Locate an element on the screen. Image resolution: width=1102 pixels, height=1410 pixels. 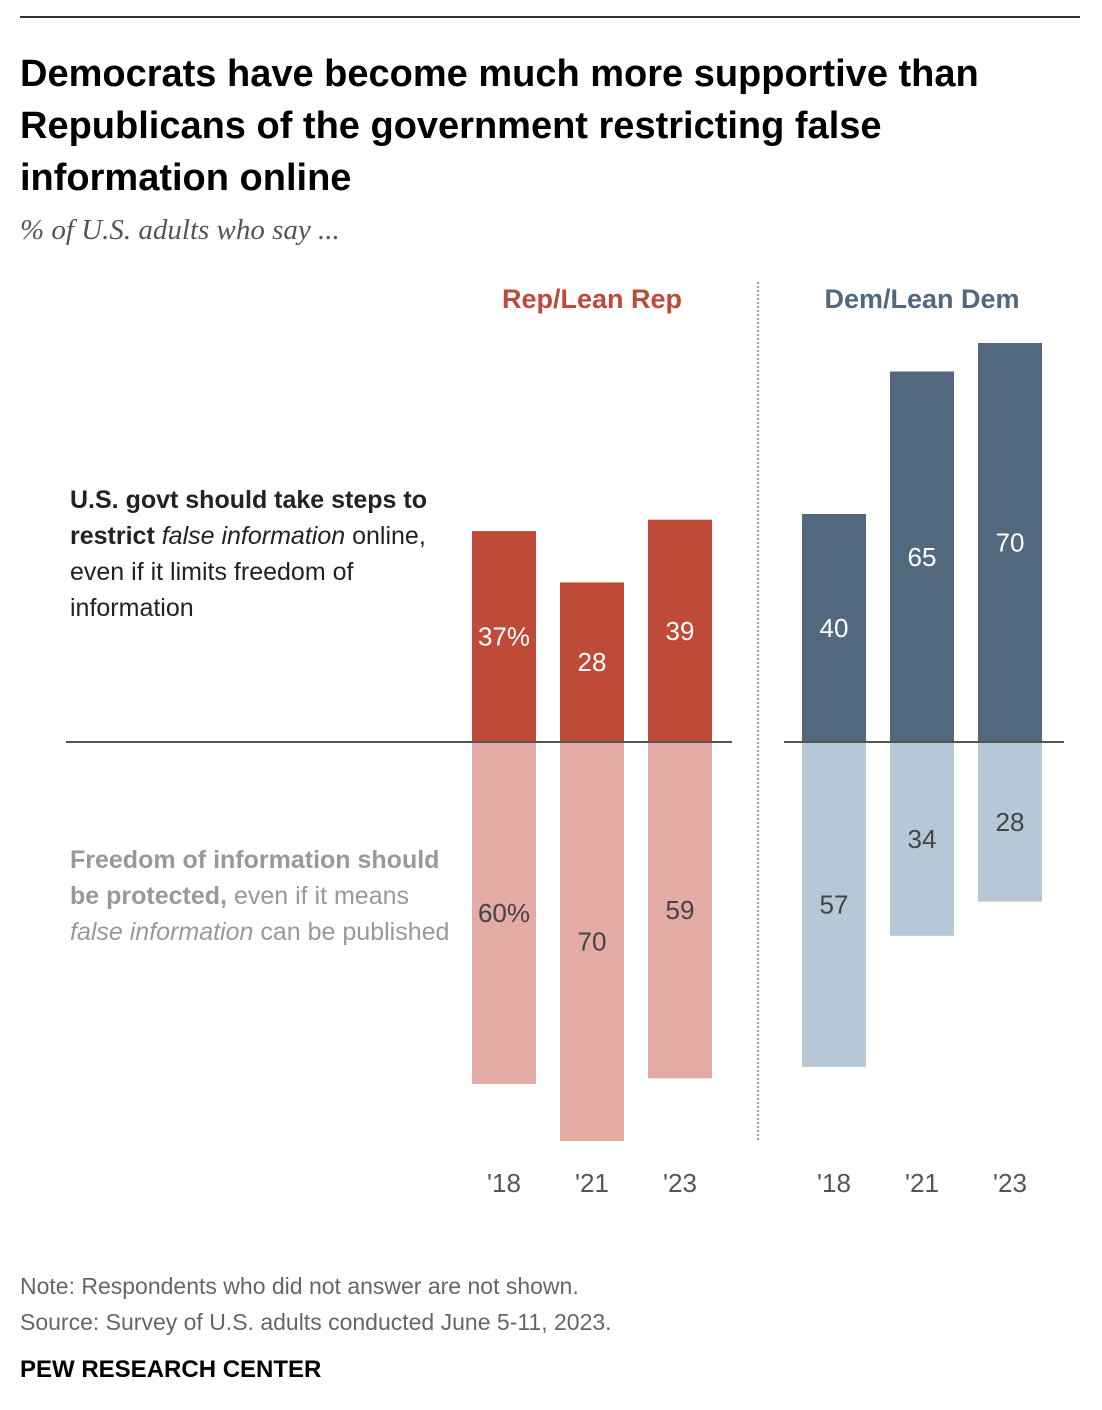
rep-upper-value-label-0: 37% is located at coordinates (504, 637).